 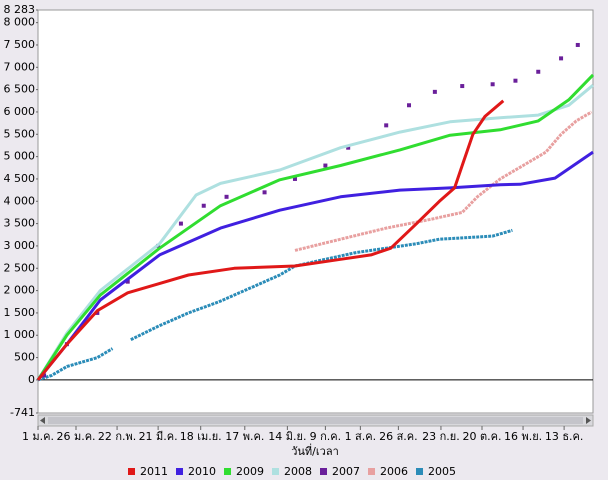 I want to click on scroll-right-arrow, so click(x=588, y=420).